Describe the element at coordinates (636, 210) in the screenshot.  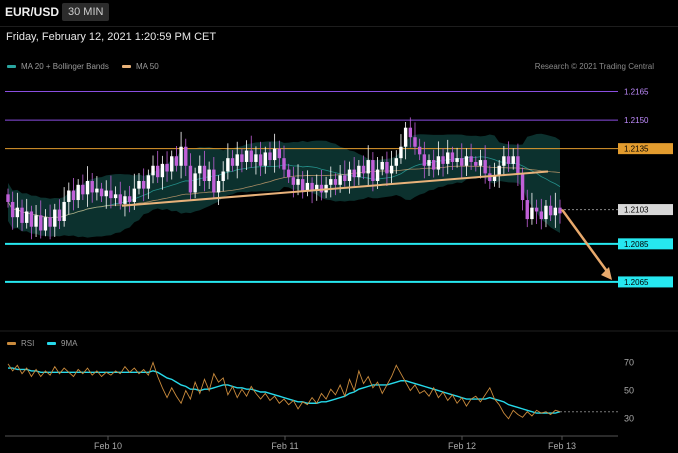
I see `level-label-1.2103: 1.2103` at that location.